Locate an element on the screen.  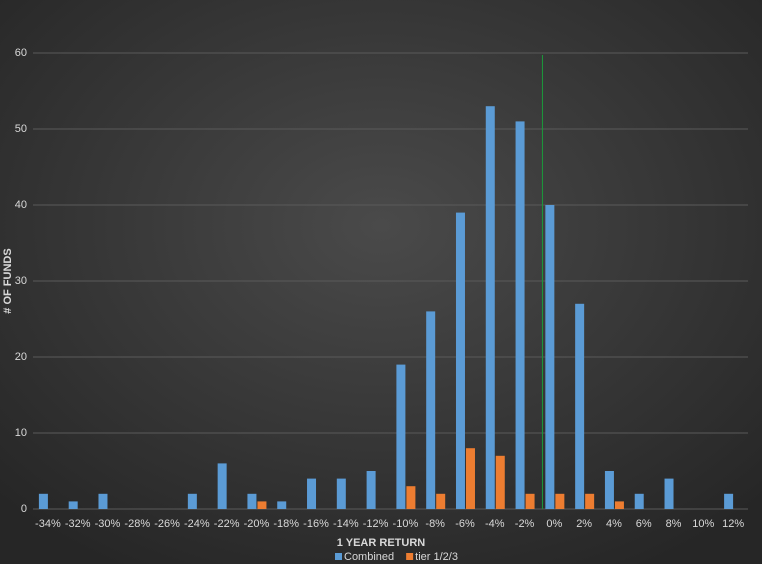
x-tick-label: 8% is located at coordinates (674, 524).